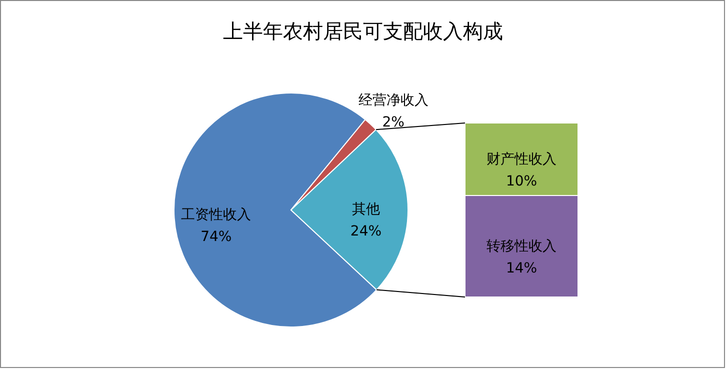 The image size is (726, 369). Describe the element at coordinates (521, 246) in the screenshot. I see `series-label: 转移性收入` at that location.